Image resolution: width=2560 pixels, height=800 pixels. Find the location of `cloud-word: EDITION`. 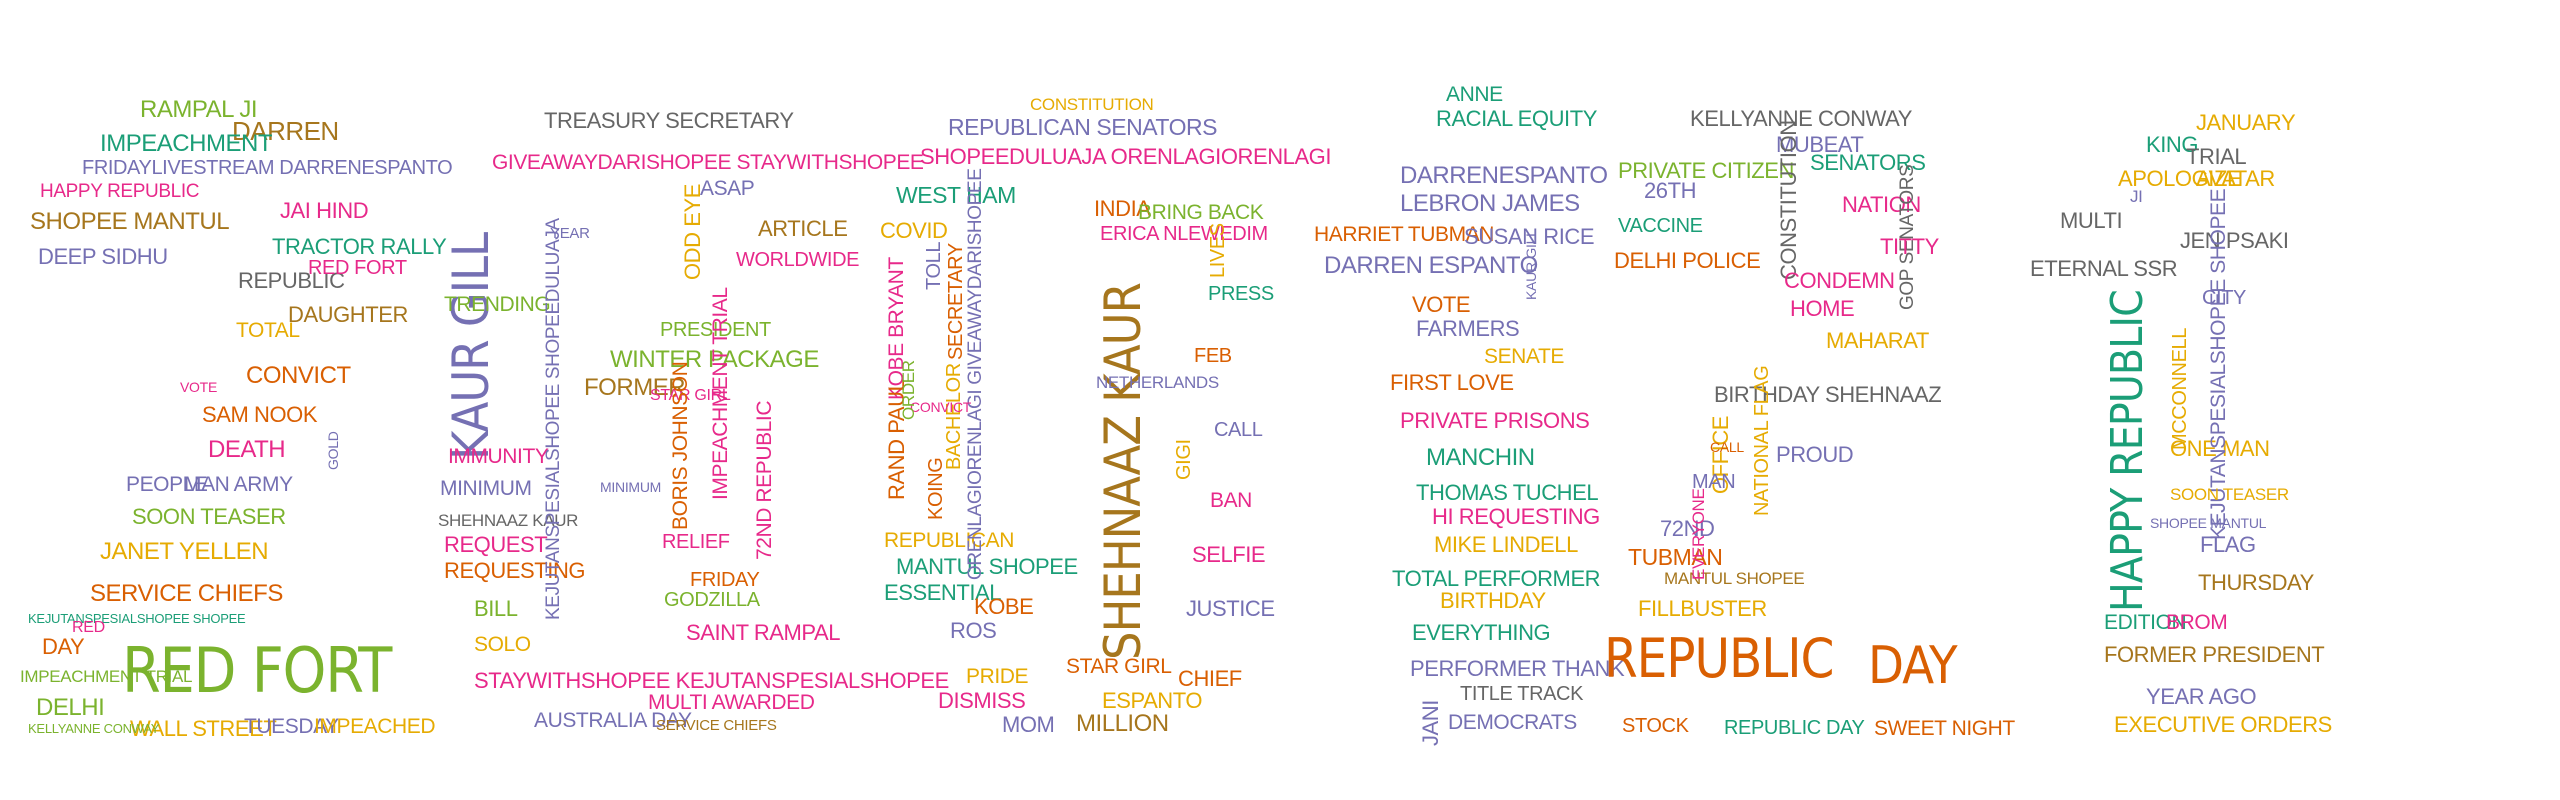

cloud-word: EDITION is located at coordinates (2145, 622).